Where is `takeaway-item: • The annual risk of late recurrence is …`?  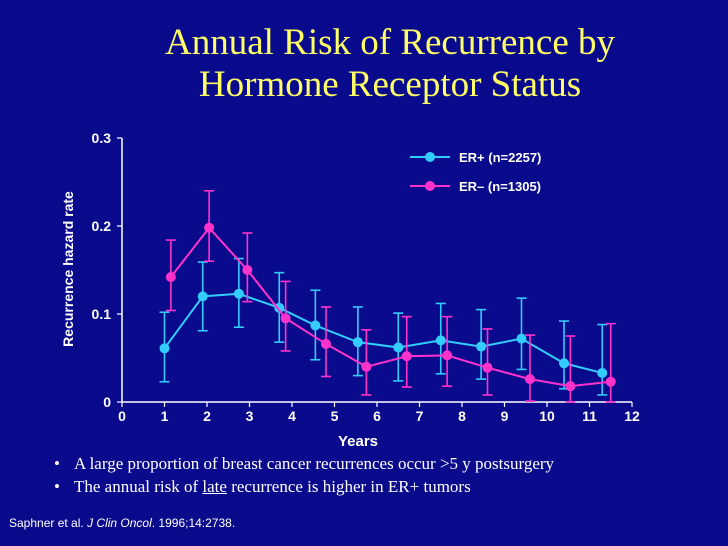
takeaway-item: • The annual risk of late recurrence is … is located at coordinates (303, 486).